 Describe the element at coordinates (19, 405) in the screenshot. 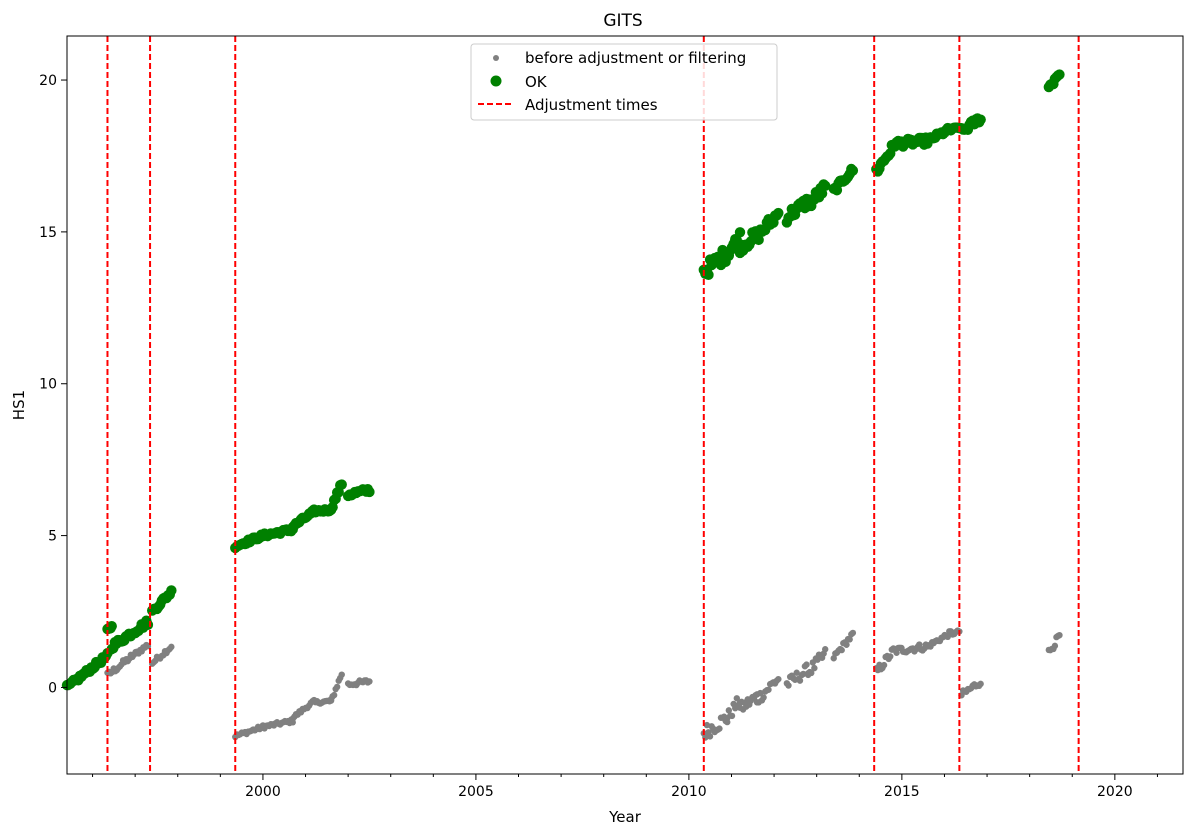

I see `y-axis-title: HS1` at that location.